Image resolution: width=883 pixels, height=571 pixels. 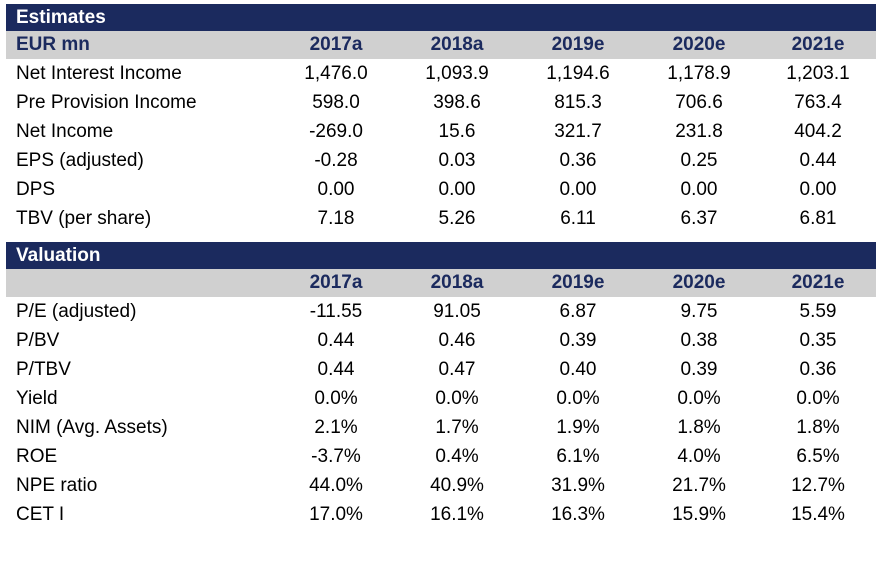 I want to click on row-label: Pre Provision Income, so click(x=106, y=102).